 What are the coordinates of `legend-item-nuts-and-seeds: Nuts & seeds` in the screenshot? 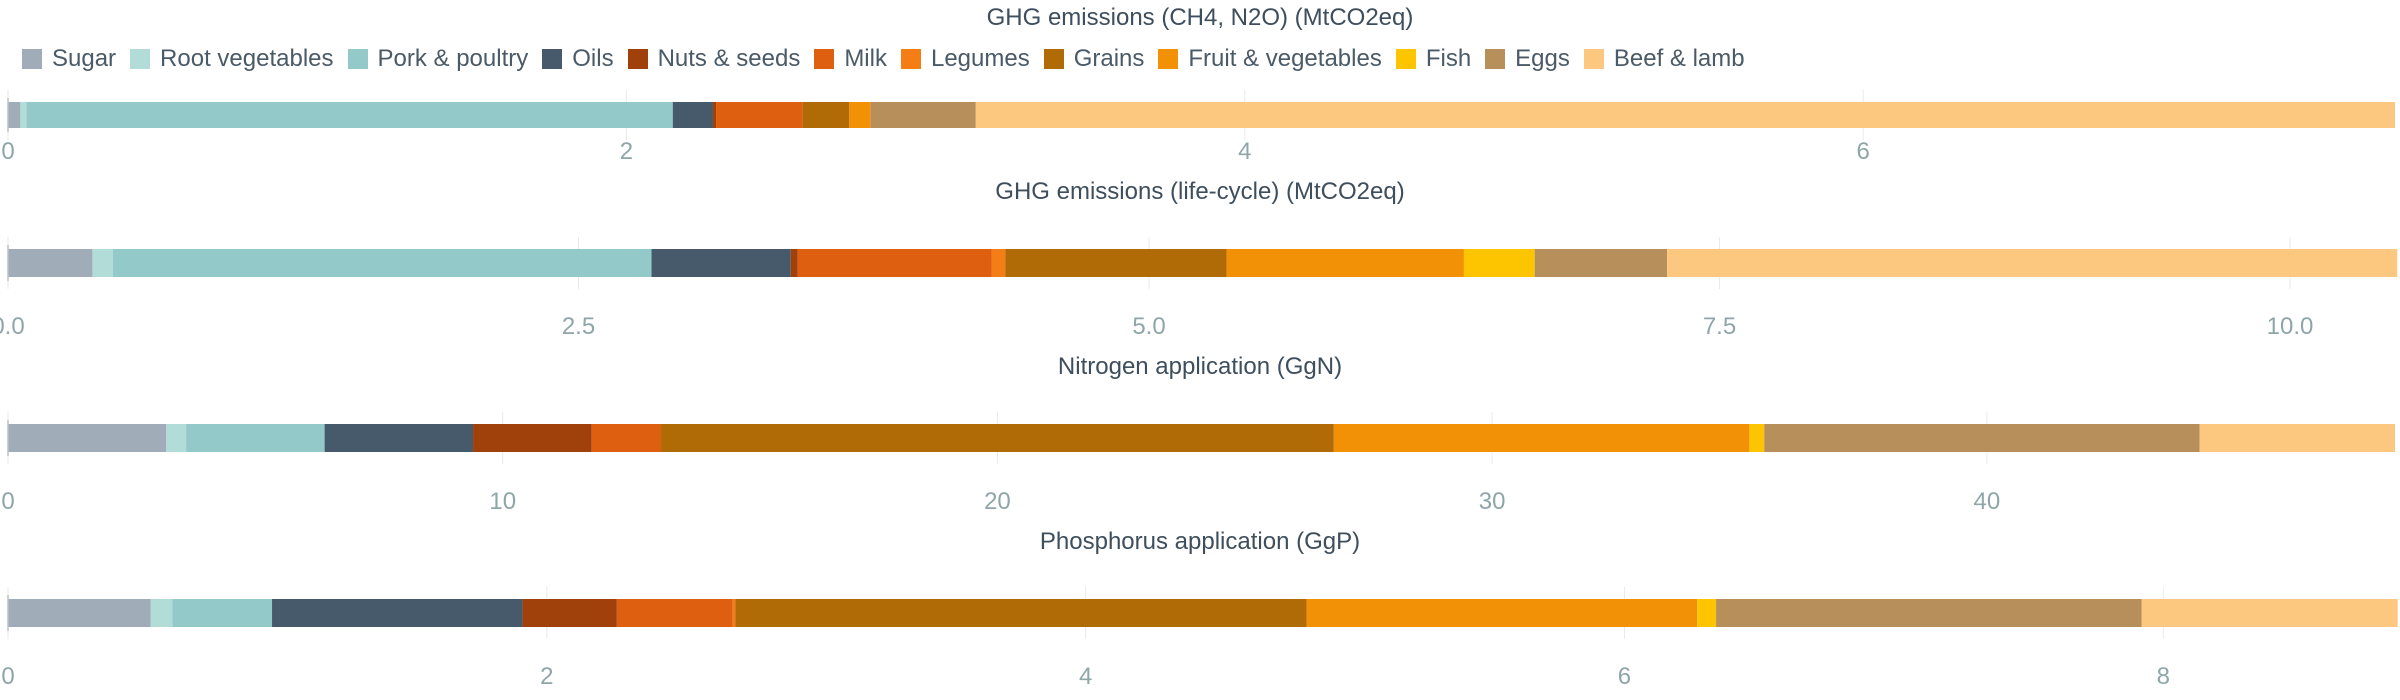 It's located at (714, 59).